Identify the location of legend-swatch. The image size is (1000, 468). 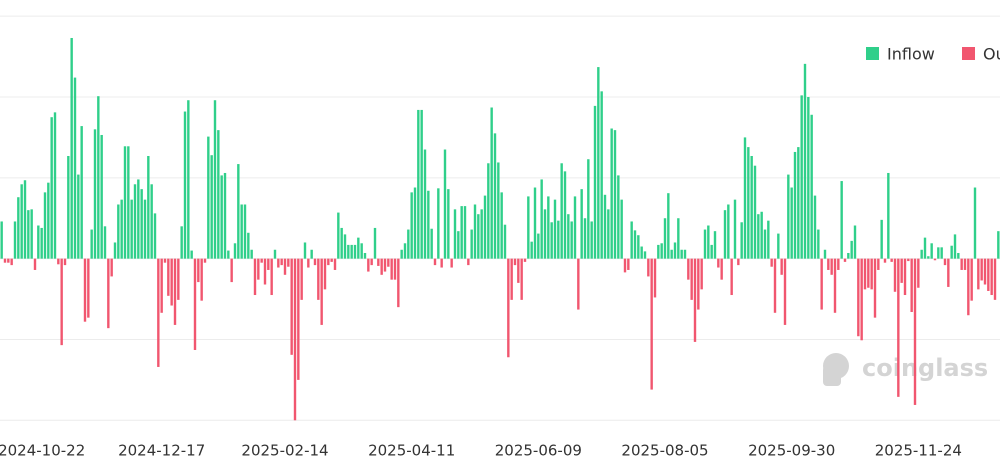
(968, 53).